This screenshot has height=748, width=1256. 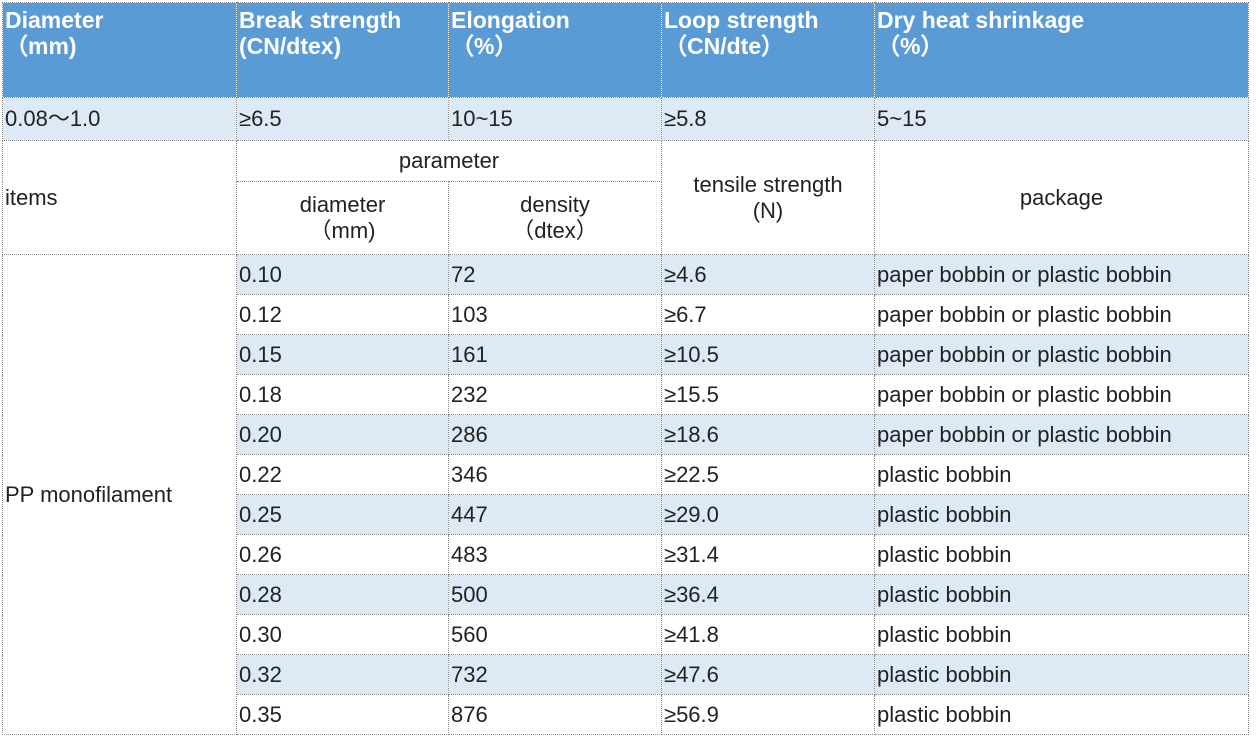 What do you see at coordinates (768, 314) in the screenshot?
I see `tensile-cell: ≥6.7` at bounding box center [768, 314].